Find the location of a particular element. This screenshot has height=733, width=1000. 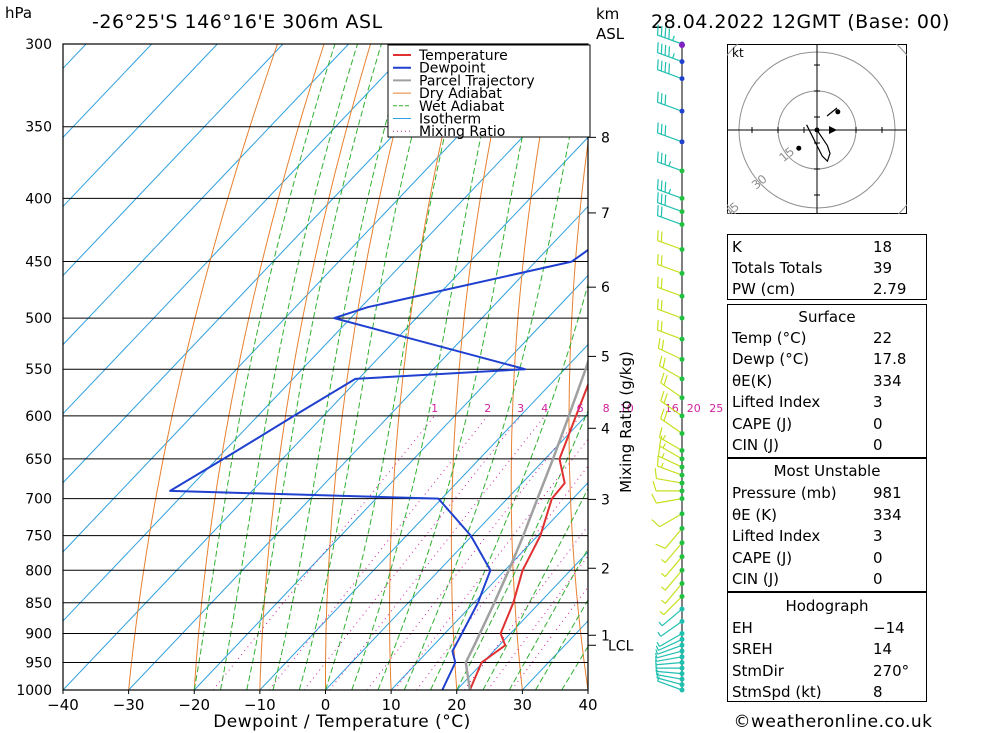

hodograph-trace is located at coordinates (818, 143).